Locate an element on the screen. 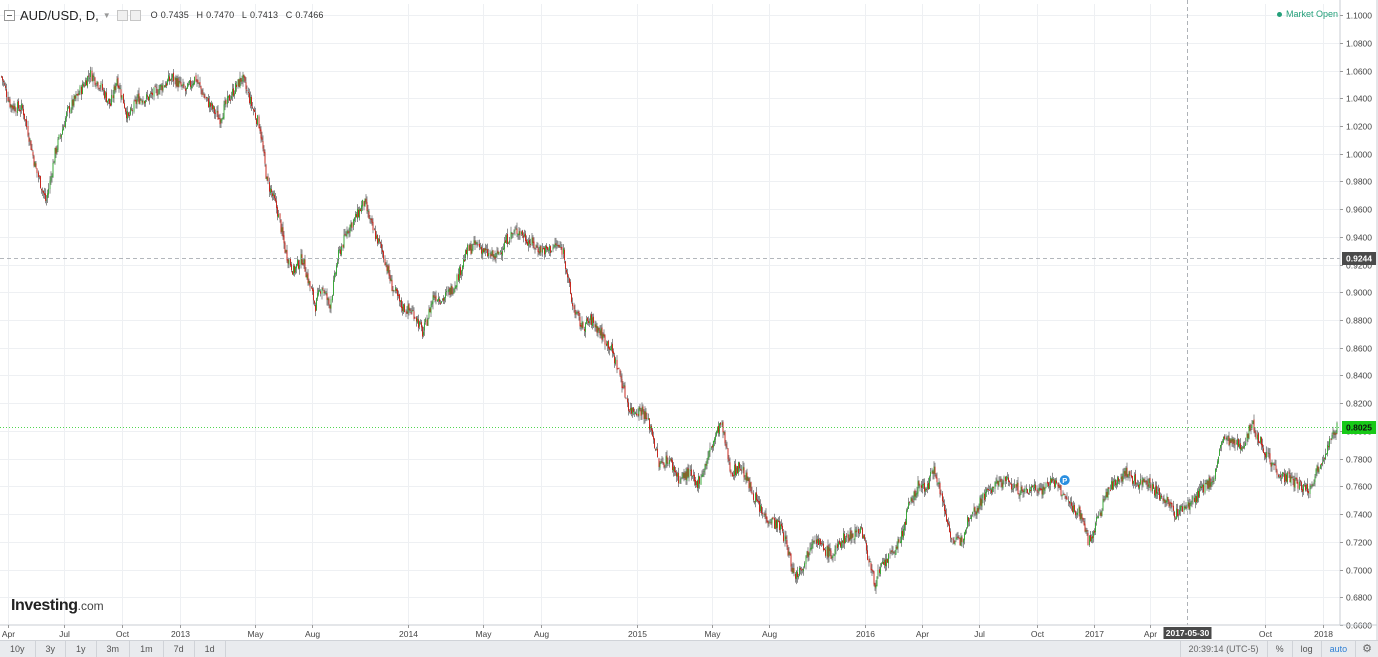 The height and width of the screenshot is (657, 1378). gear-icon: ⚙ is located at coordinates (1366, 649).